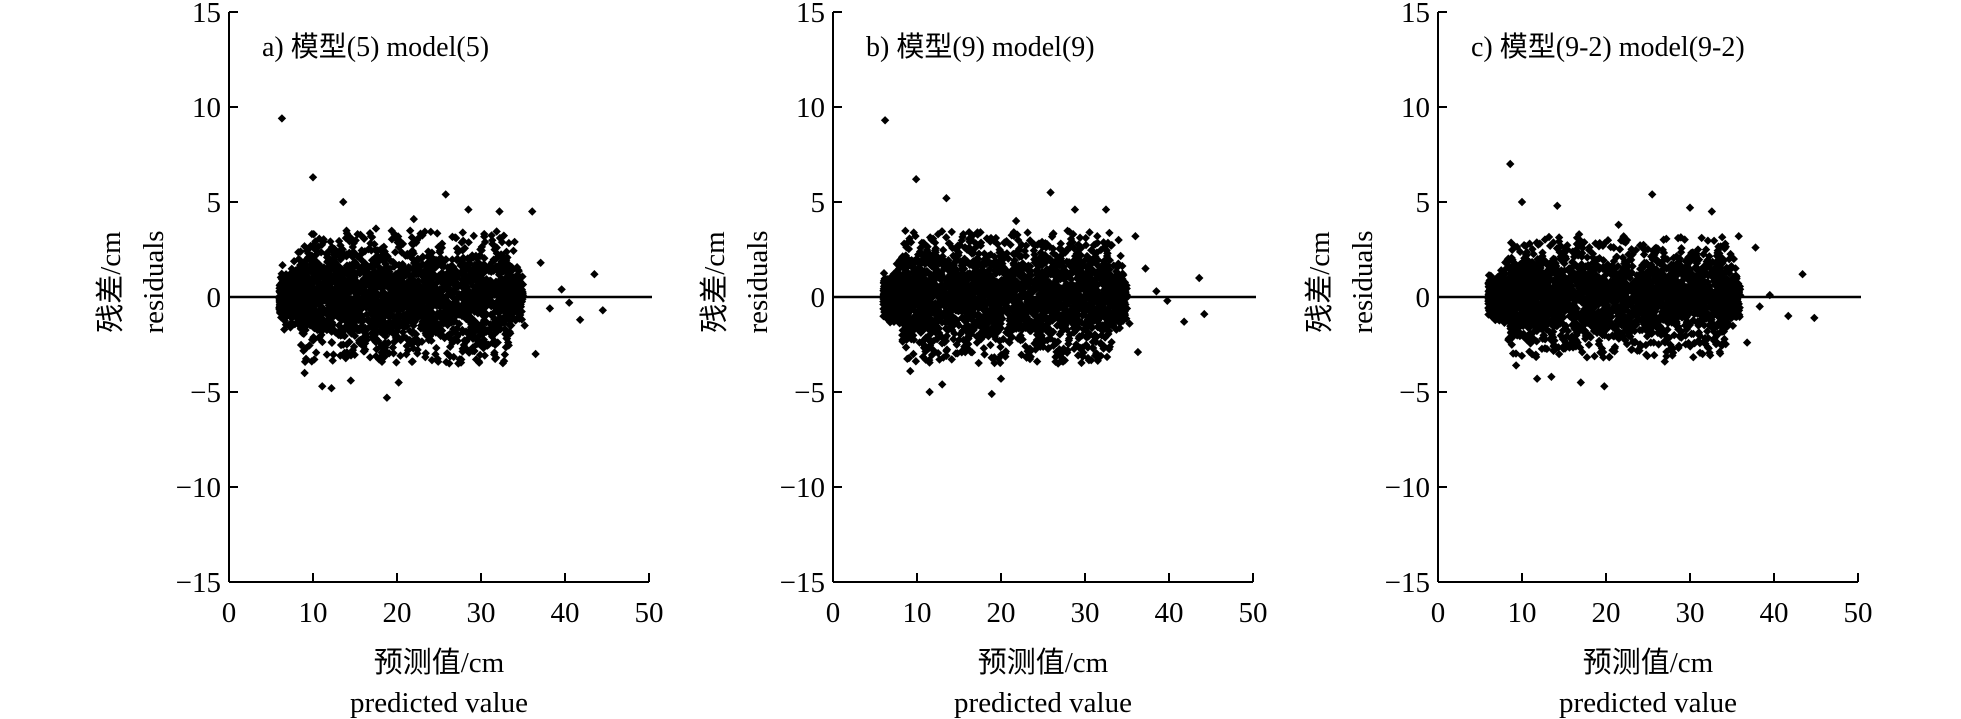  Describe the element at coordinates (375, 47) in the screenshot. I see `panel-title: a) 模型(5) model(5)` at that location.